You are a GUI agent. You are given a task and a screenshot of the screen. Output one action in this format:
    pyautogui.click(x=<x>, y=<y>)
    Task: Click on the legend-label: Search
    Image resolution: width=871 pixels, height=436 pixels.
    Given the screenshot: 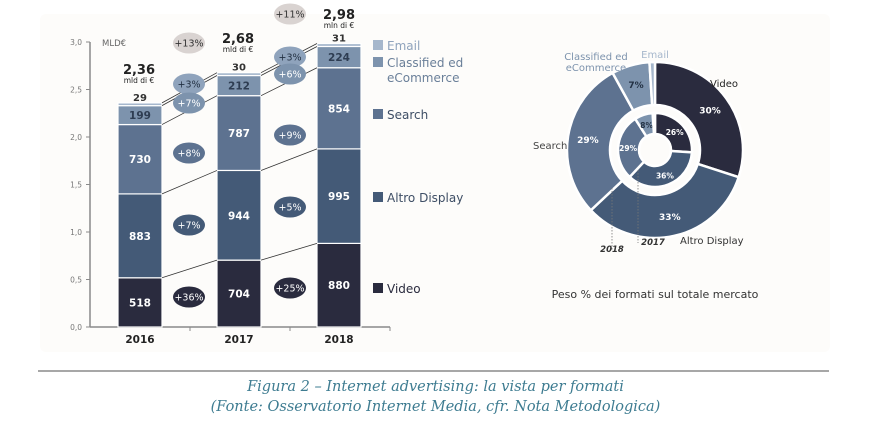 What is the action you would take?
    pyautogui.click(x=407, y=115)
    